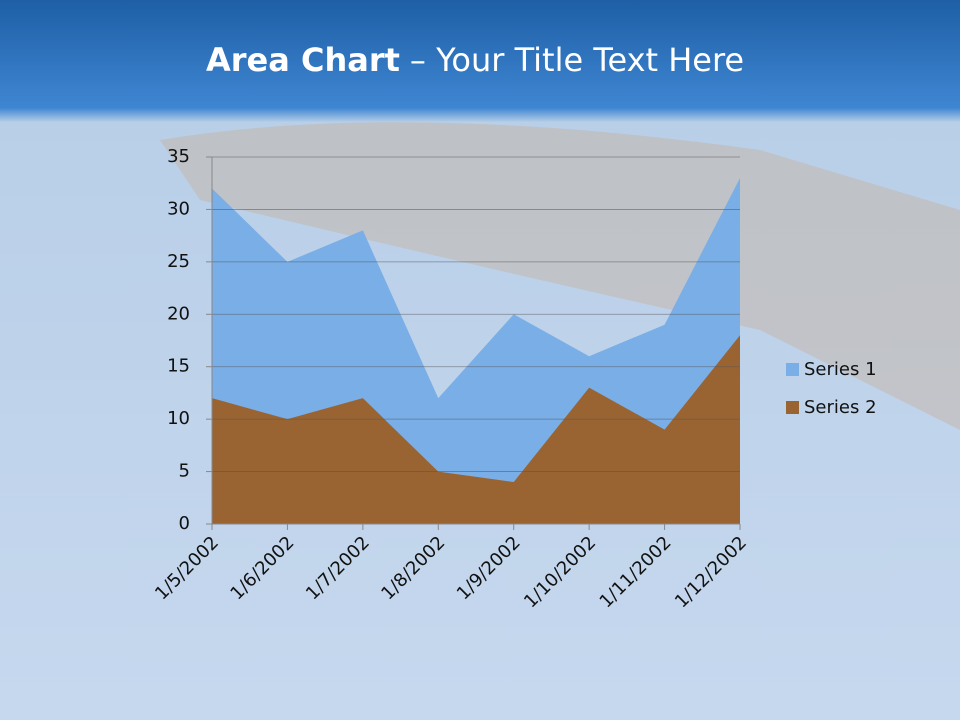 Image resolution: width=960 pixels, height=720 pixels. What do you see at coordinates (178, 366) in the screenshot?
I see `y-tick-label: 15` at bounding box center [178, 366].